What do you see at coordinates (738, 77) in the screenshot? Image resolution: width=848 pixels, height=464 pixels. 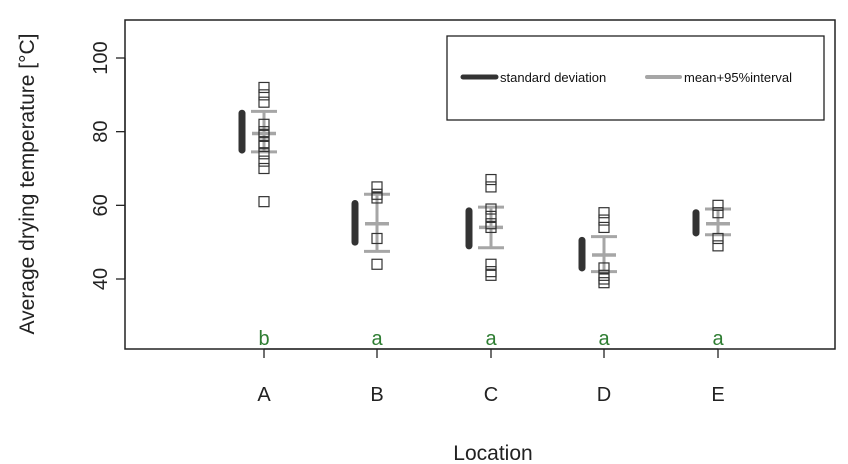 I see `legend-label-ci: mean+95%interval` at bounding box center [738, 77].